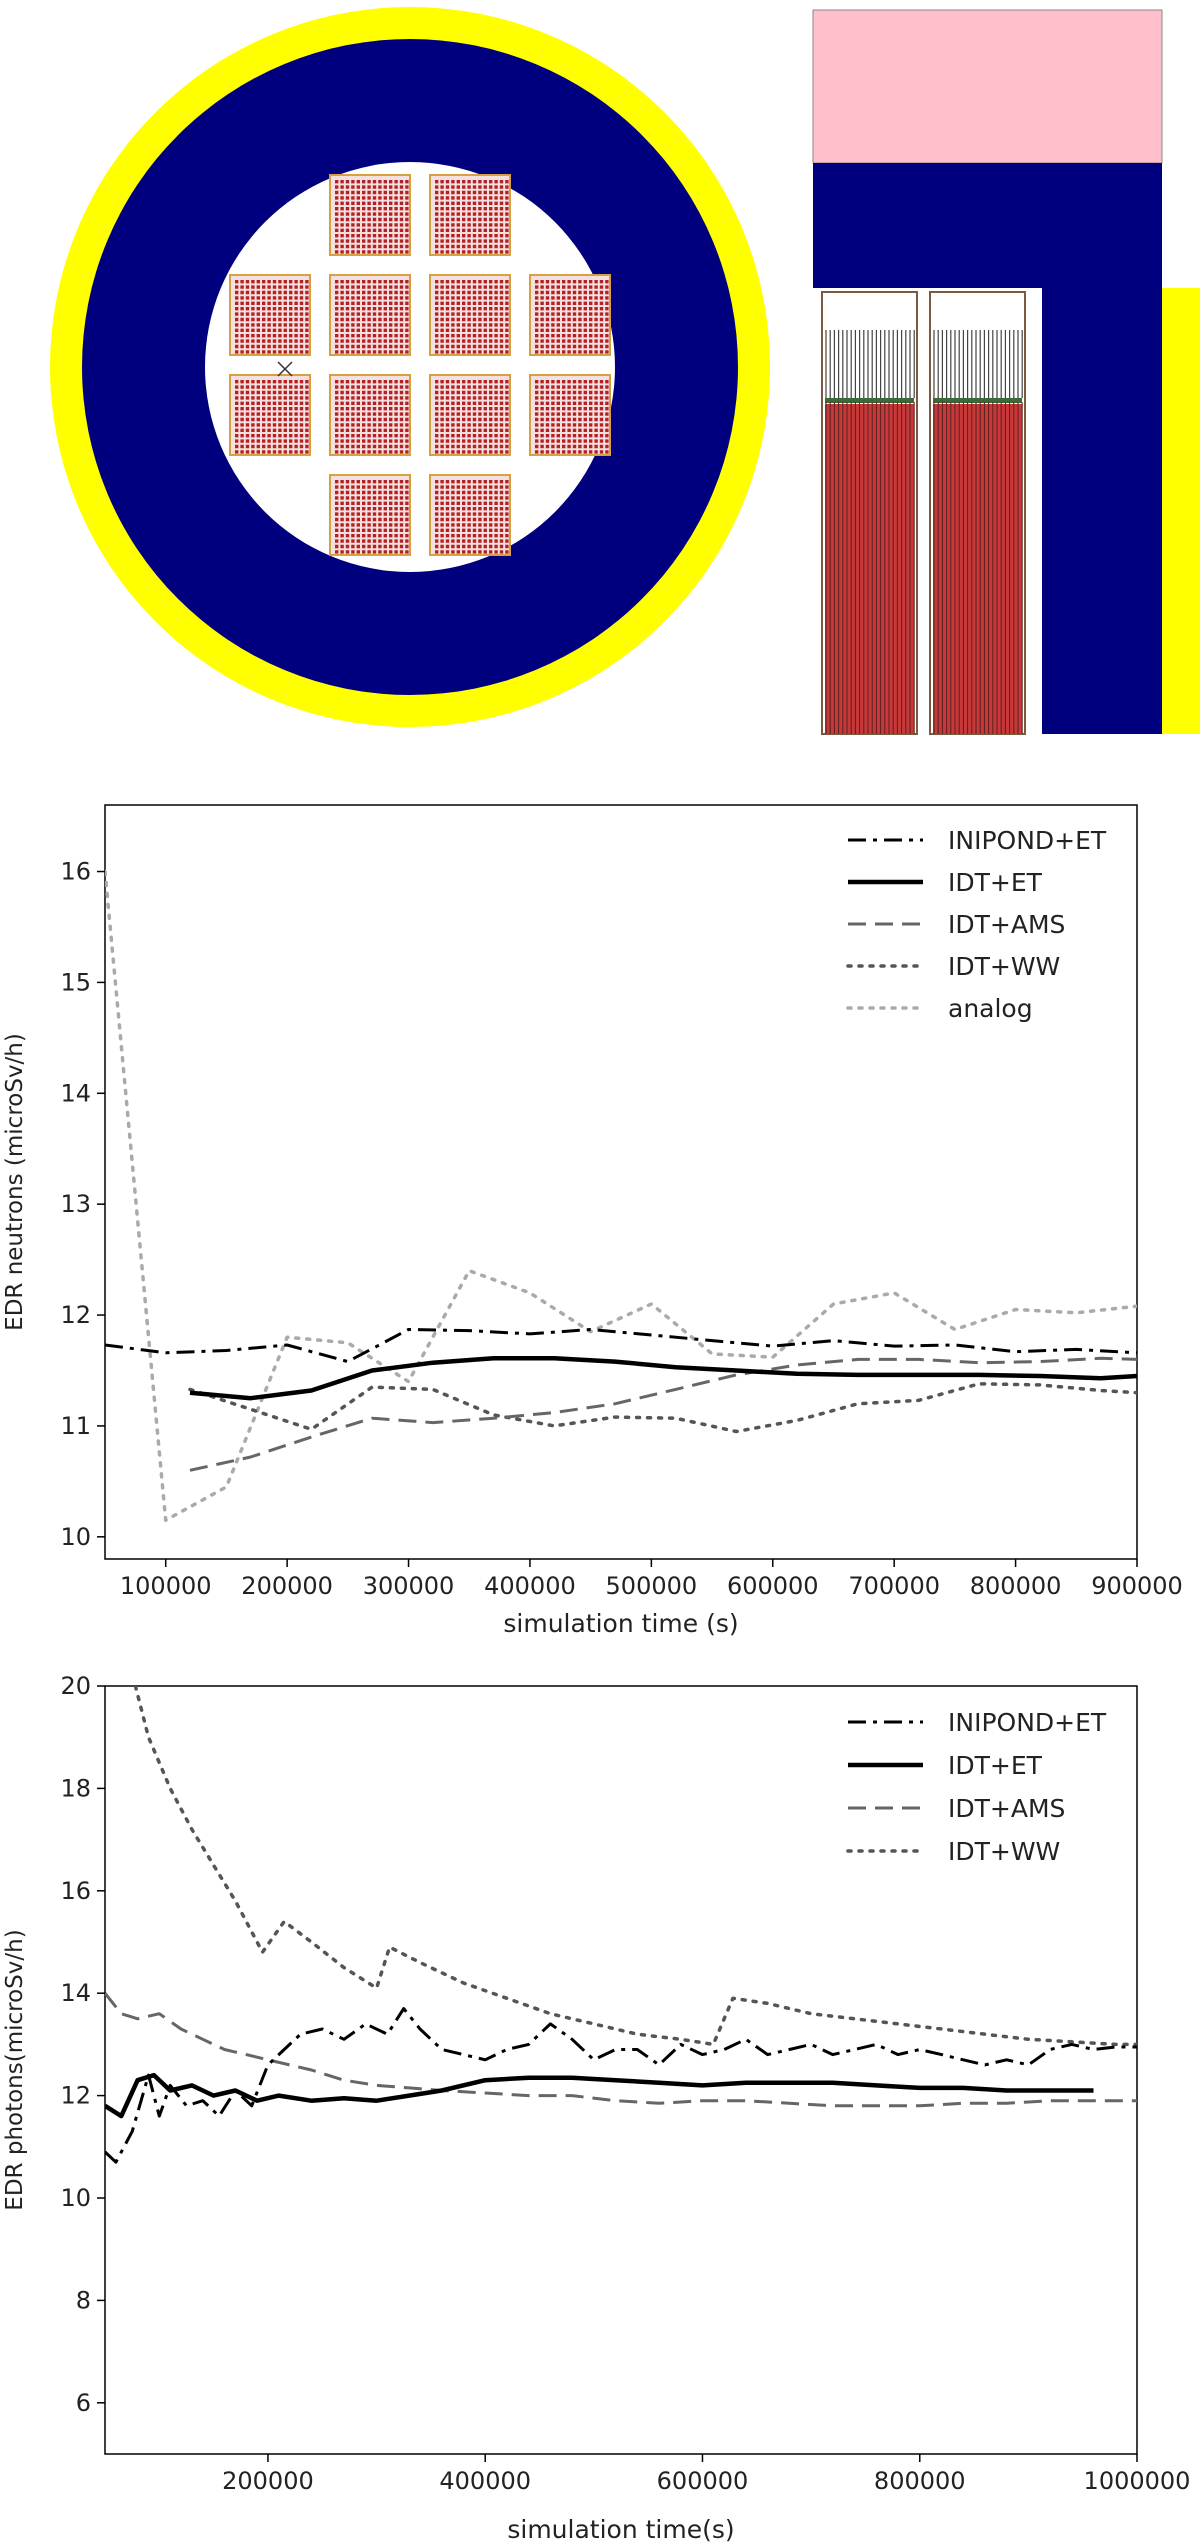  What do you see at coordinates (939, 1008) in the screenshot?
I see `legend-item: analog` at bounding box center [939, 1008].